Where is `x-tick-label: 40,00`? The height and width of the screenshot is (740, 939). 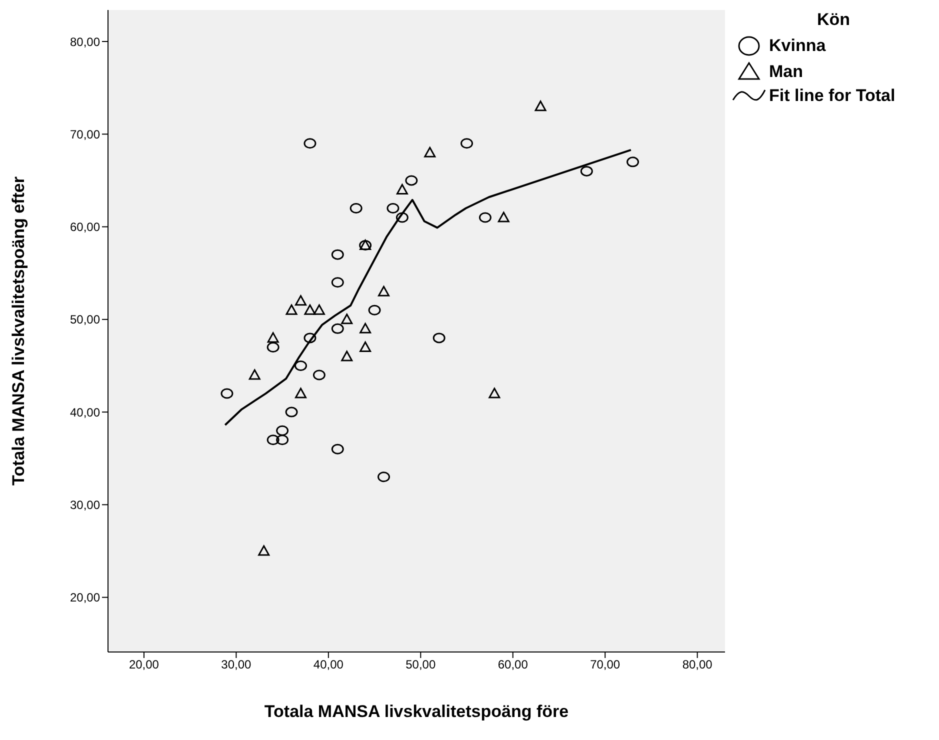 x-tick-label: 40,00 is located at coordinates (328, 665).